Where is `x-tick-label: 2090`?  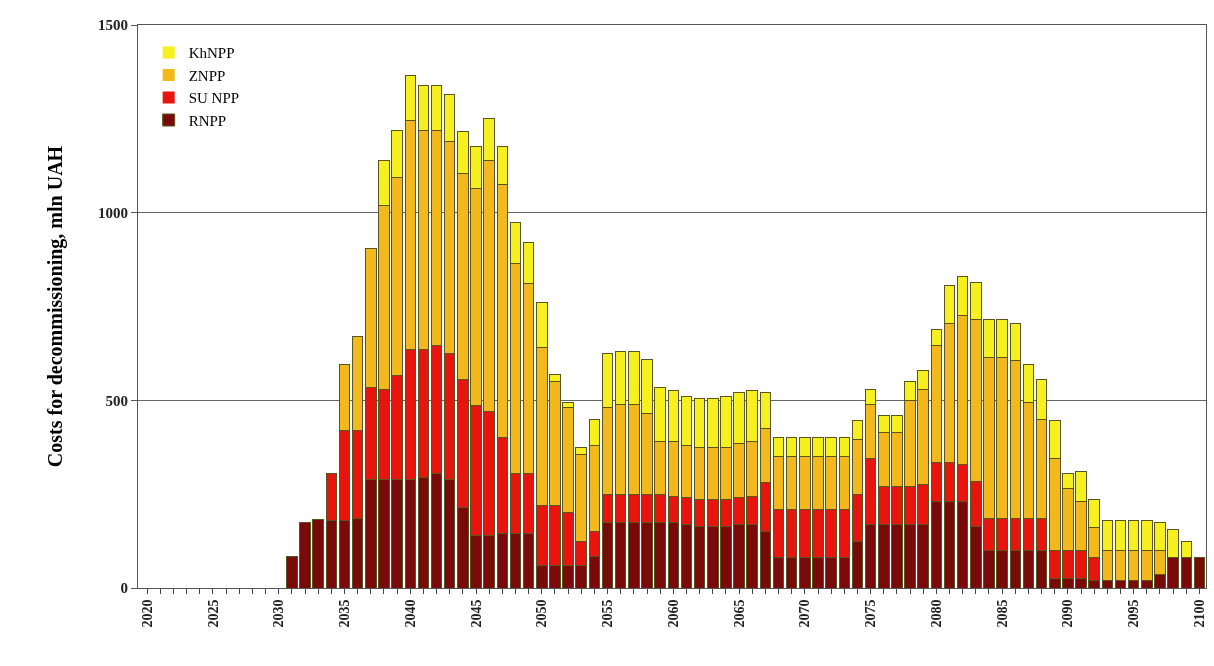
x-tick-label: 2090 is located at coordinates (1068, 613).